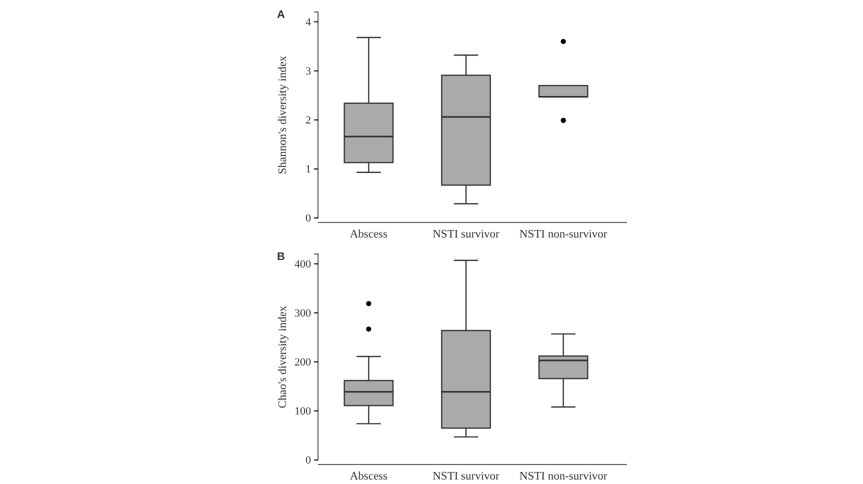  What do you see at coordinates (303, 313) in the screenshot?
I see `y-tick-label: 300` at bounding box center [303, 313].